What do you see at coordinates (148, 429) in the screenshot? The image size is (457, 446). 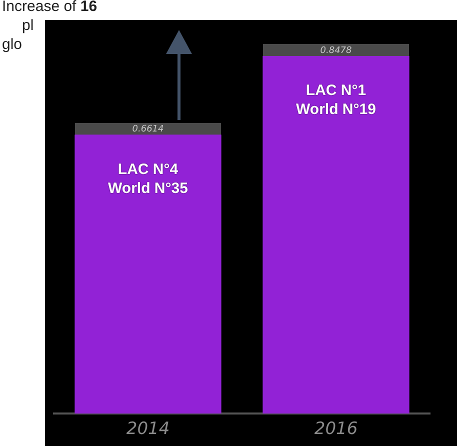 I see `x-tick-label: 2014` at bounding box center [148, 429].